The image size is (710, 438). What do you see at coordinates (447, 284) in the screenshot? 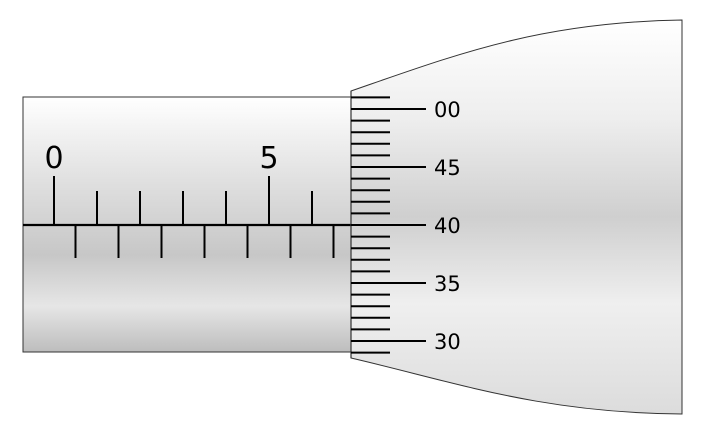
I see `thimble-label-35: 35` at bounding box center [447, 284].